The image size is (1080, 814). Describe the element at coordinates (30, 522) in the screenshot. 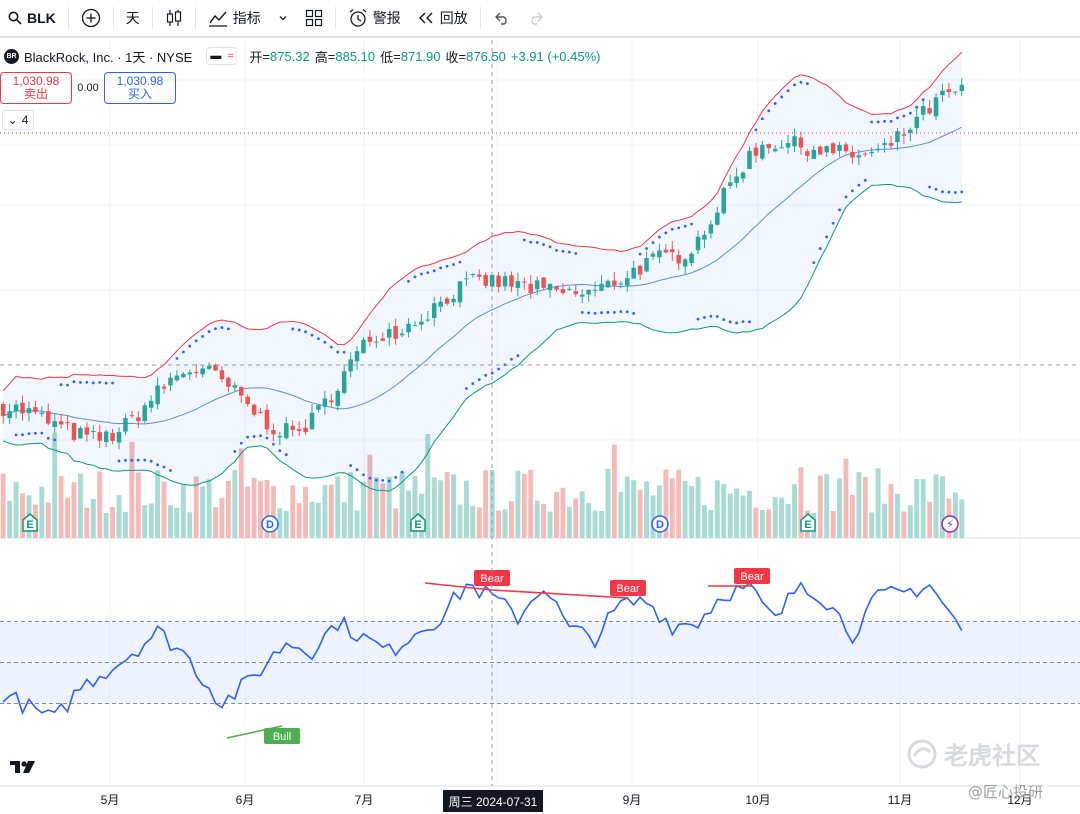

I see `event-house` at that location.